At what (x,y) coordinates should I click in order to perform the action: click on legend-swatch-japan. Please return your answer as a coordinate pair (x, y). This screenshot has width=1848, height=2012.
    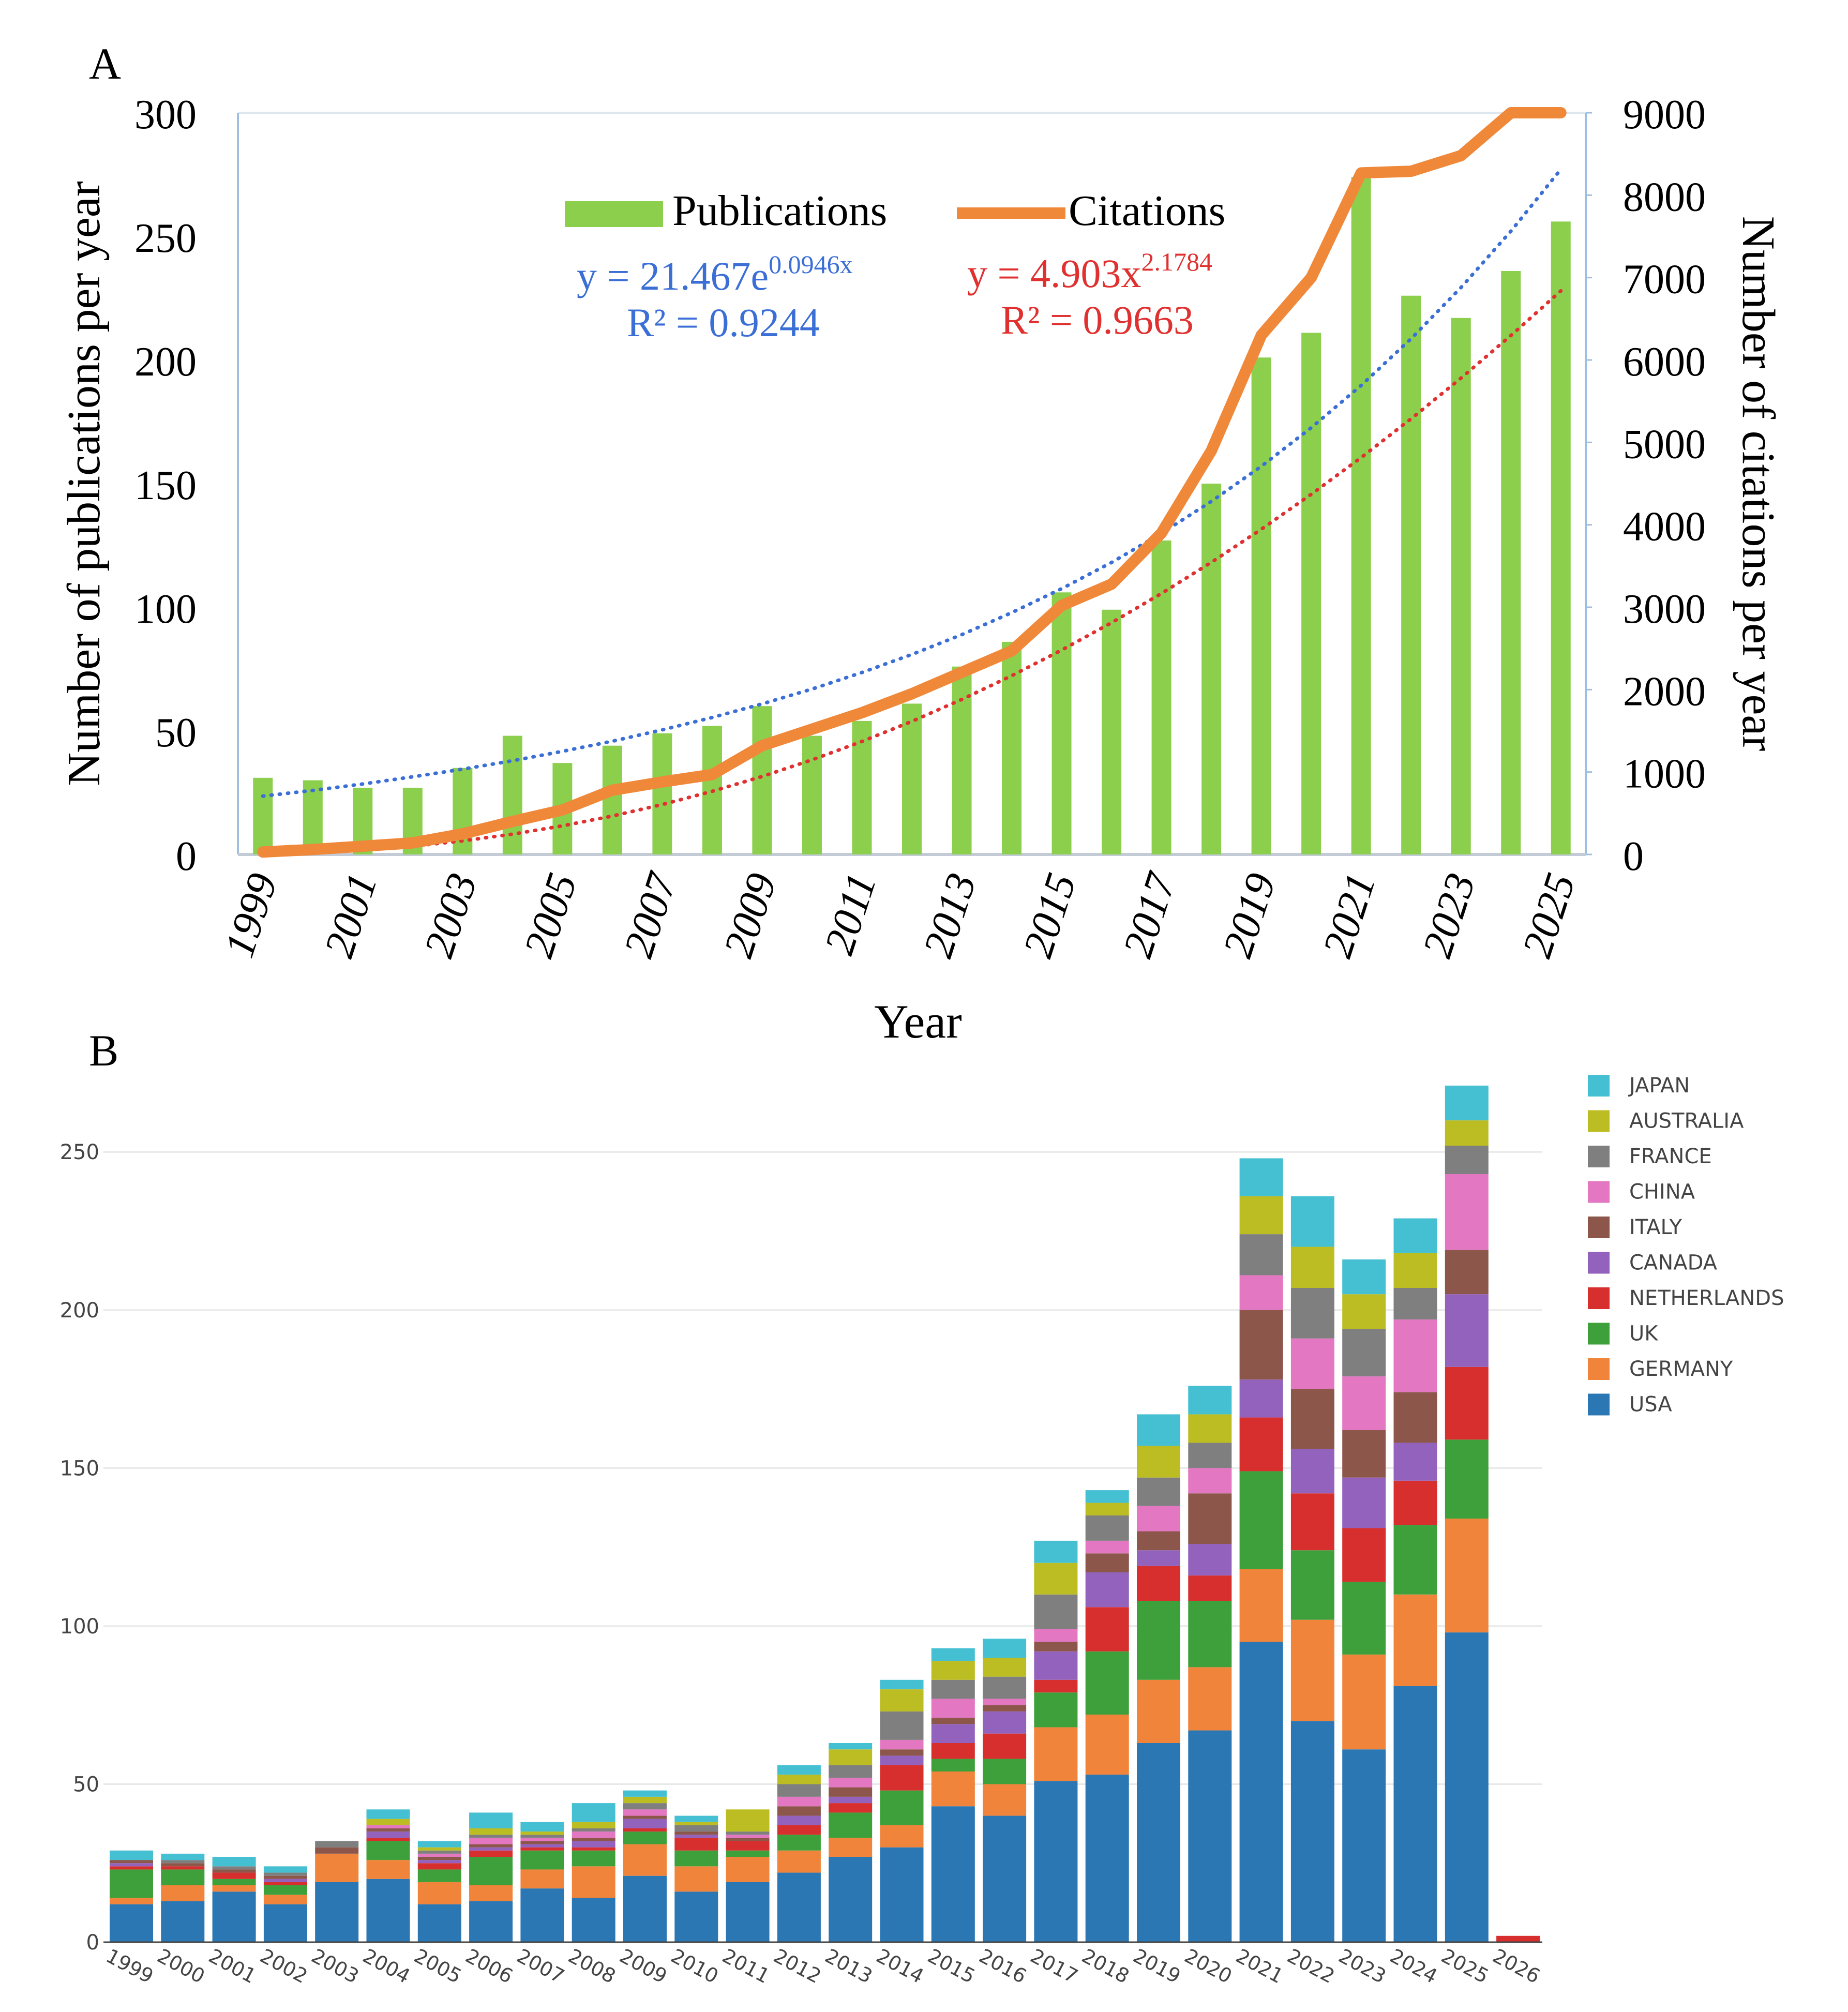
    Looking at the image, I should click on (1599, 1086).